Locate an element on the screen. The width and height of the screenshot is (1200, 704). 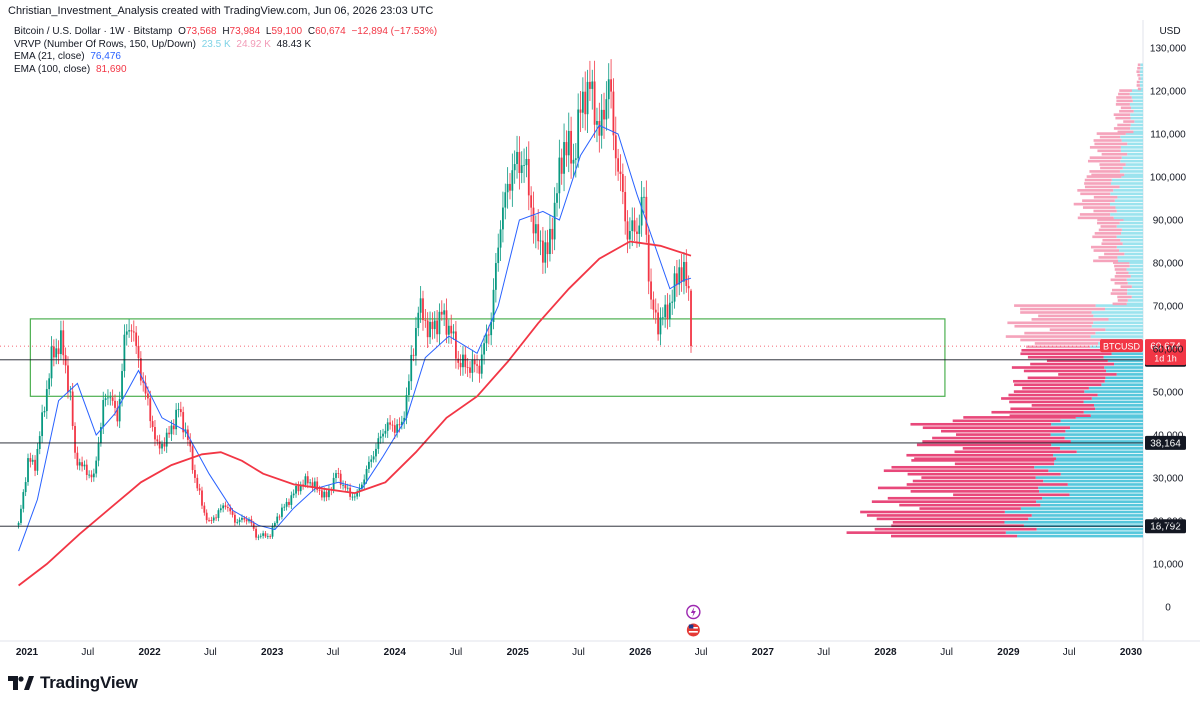
legend-ema100-row: EMA (100, close) 81,690 is located at coordinates (225, 70).